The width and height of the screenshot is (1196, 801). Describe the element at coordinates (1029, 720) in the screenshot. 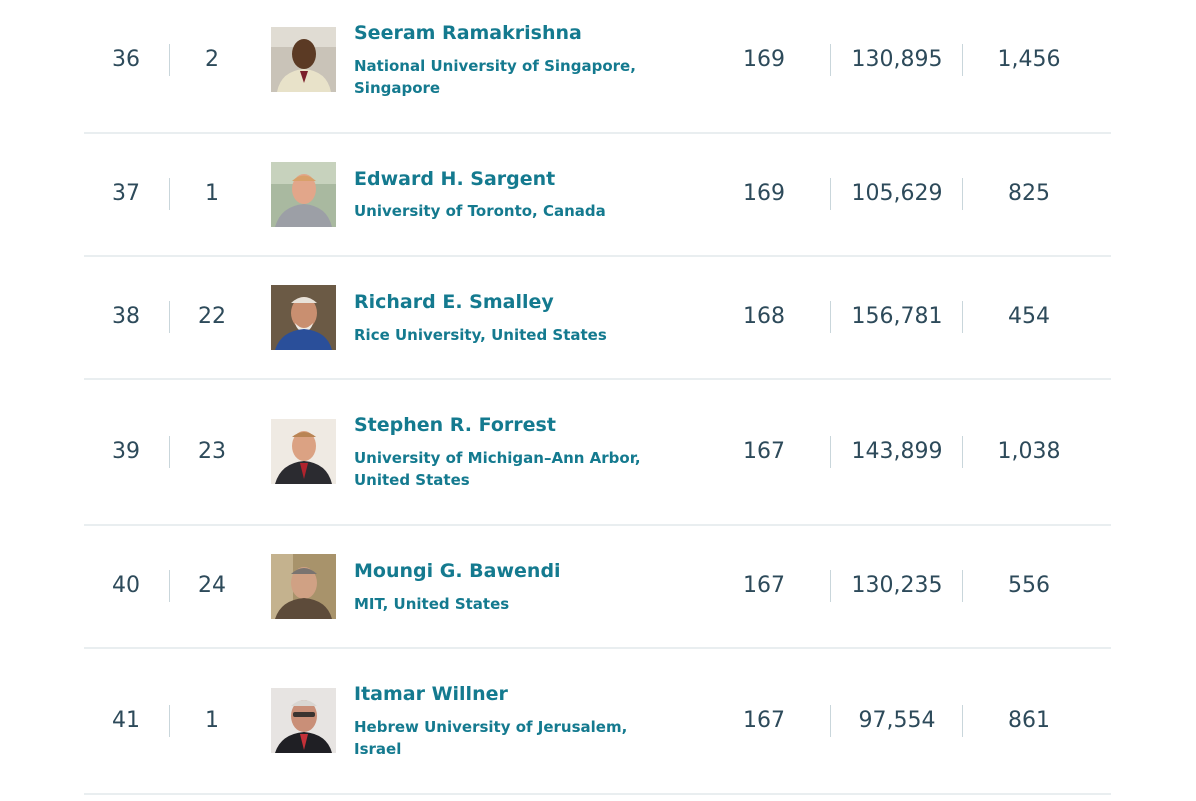

I see `publications-value: 861` at that location.